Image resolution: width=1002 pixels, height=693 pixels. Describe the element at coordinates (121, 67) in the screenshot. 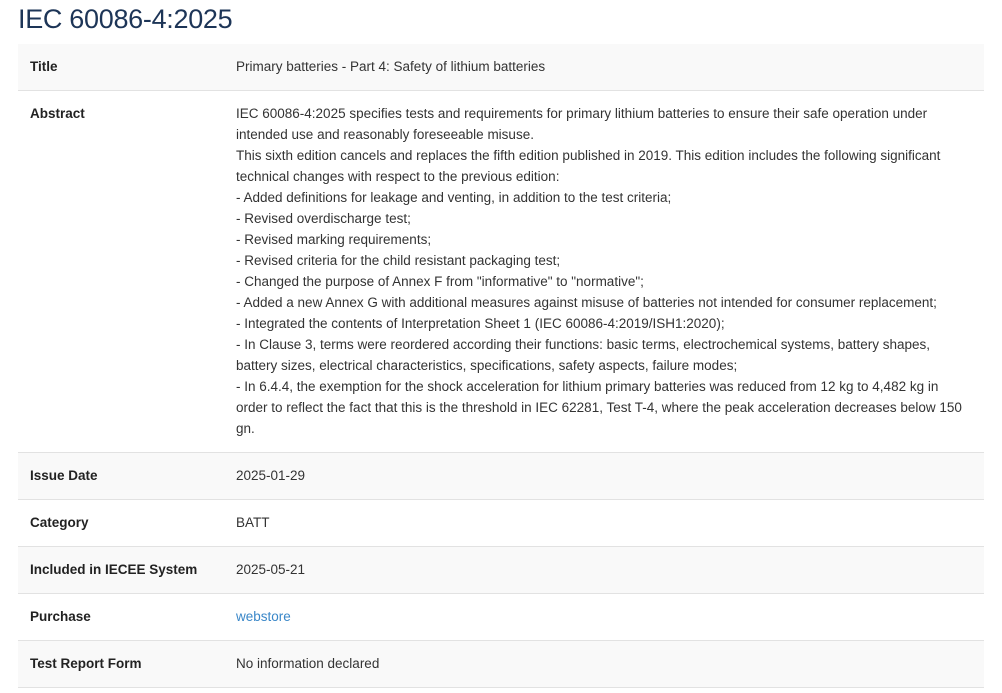

I see `label-title: Title` at that location.